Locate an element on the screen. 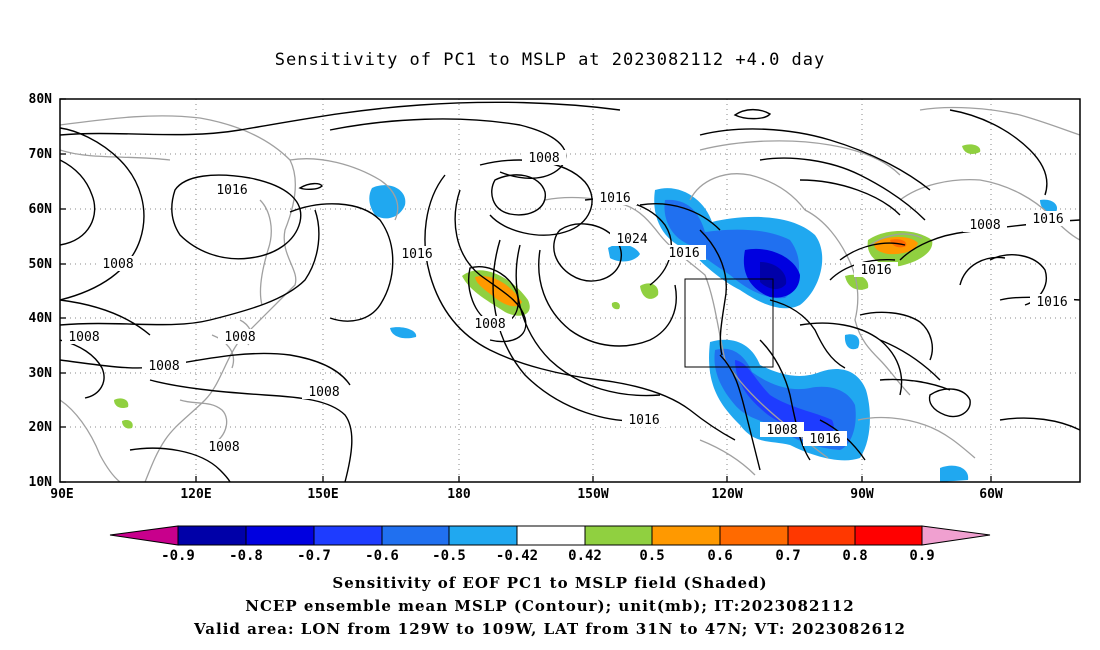 The height and width of the screenshot is (650, 1100). lon-label: 150E is located at coordinates (322, 494).